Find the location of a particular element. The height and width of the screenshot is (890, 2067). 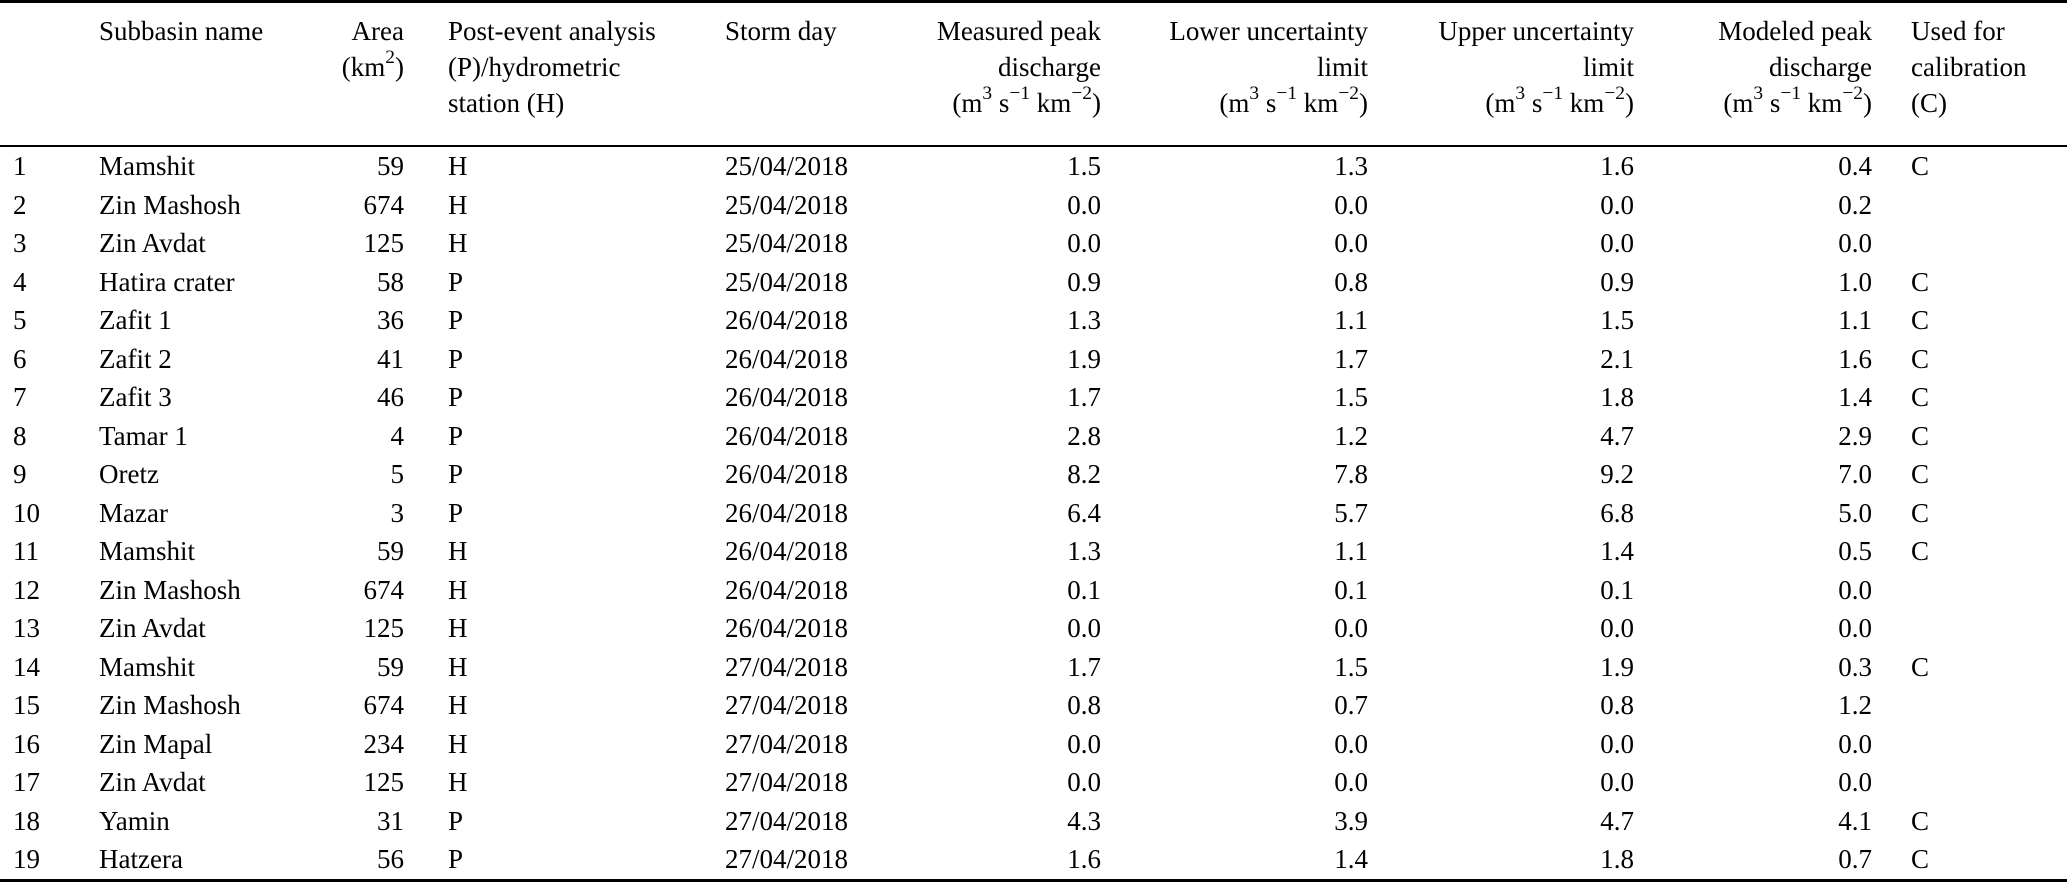

row-number-cell: 16 is located at coordinates (26, 743).